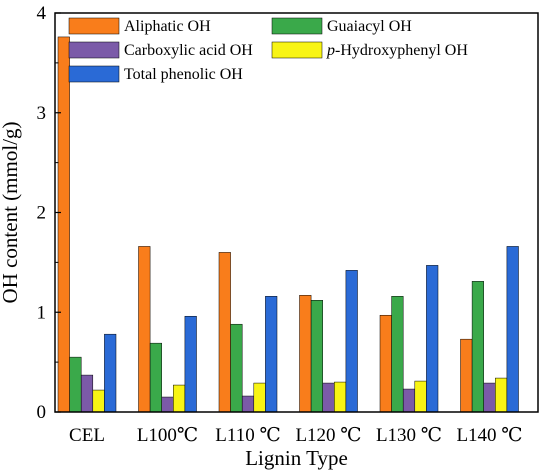  Describe the element at coordinates (247, 435) in the screenshot. I see `x-tick-label: L110 ℃` at that location.